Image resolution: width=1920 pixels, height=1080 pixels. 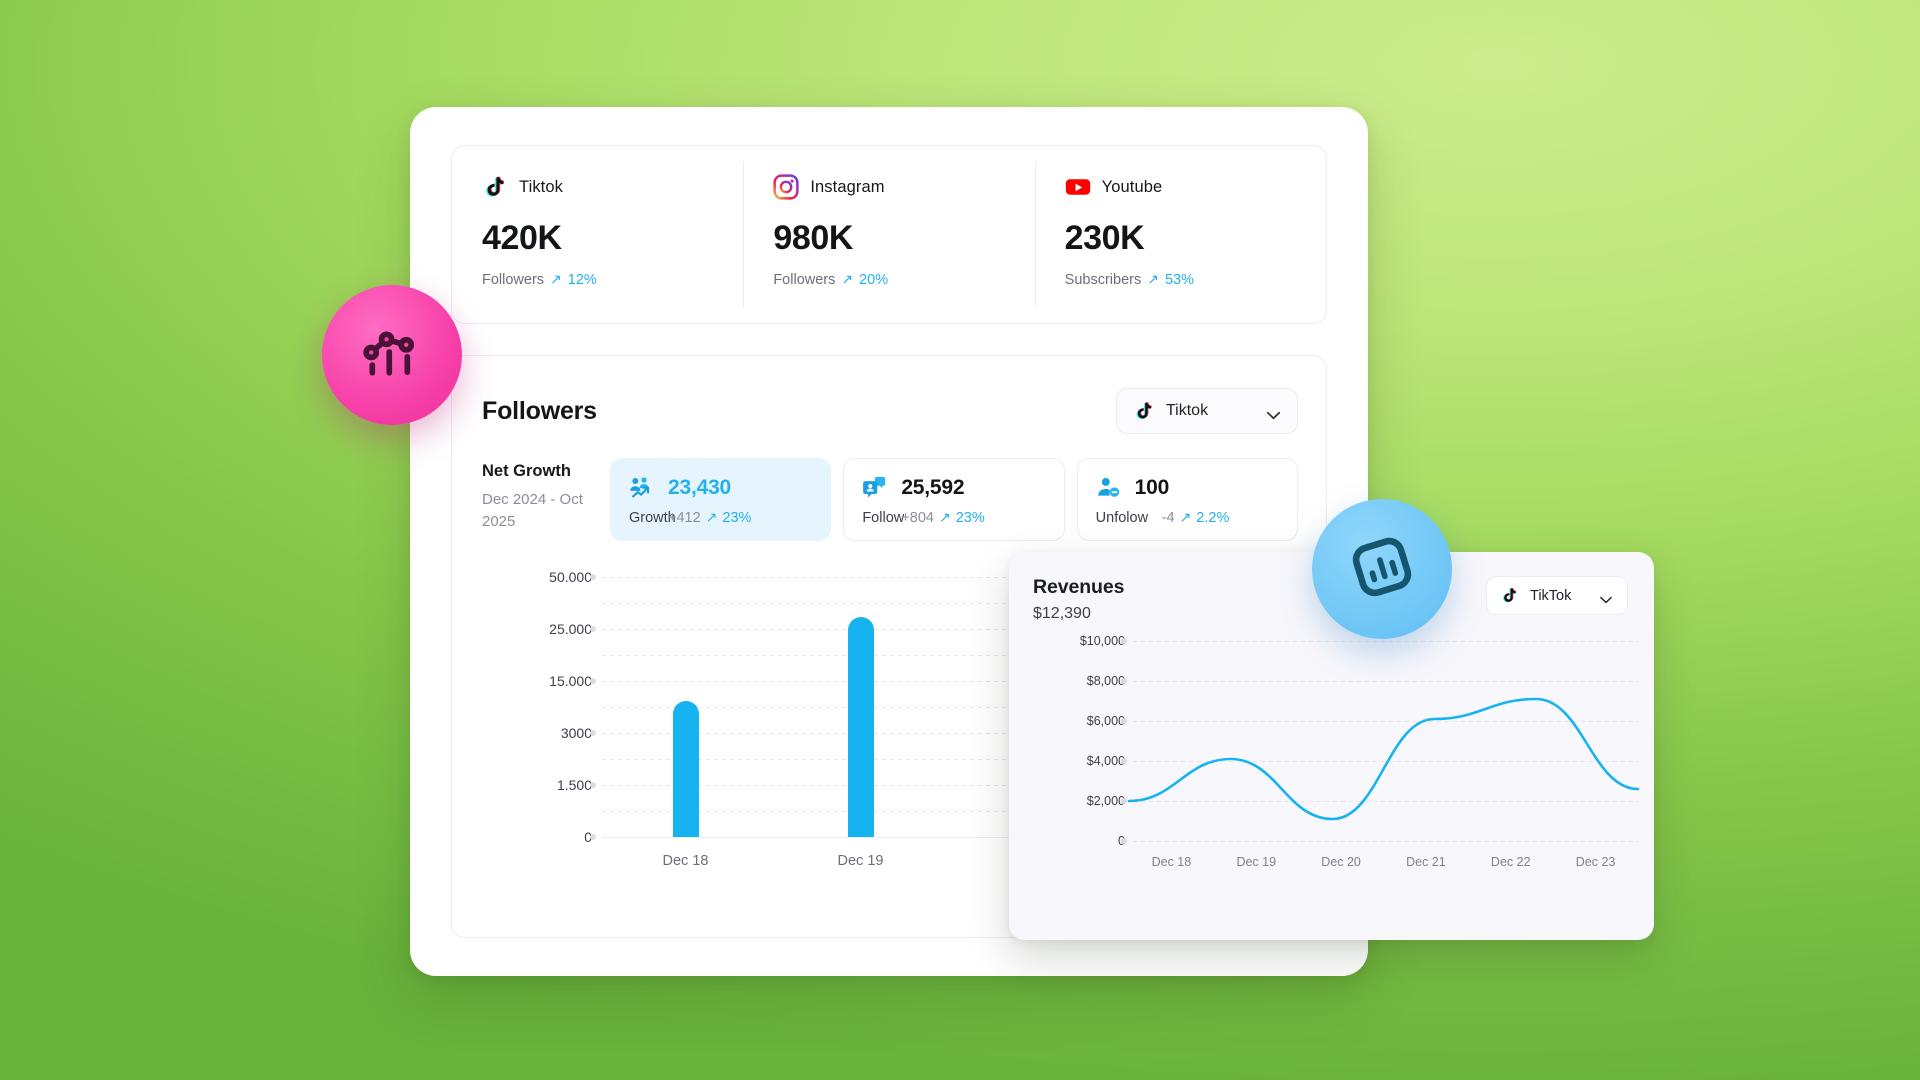 I want to click on social-stat-youtube: Youtube 230K Subscribers ↗ 53%, so click(x=1180, y=234).